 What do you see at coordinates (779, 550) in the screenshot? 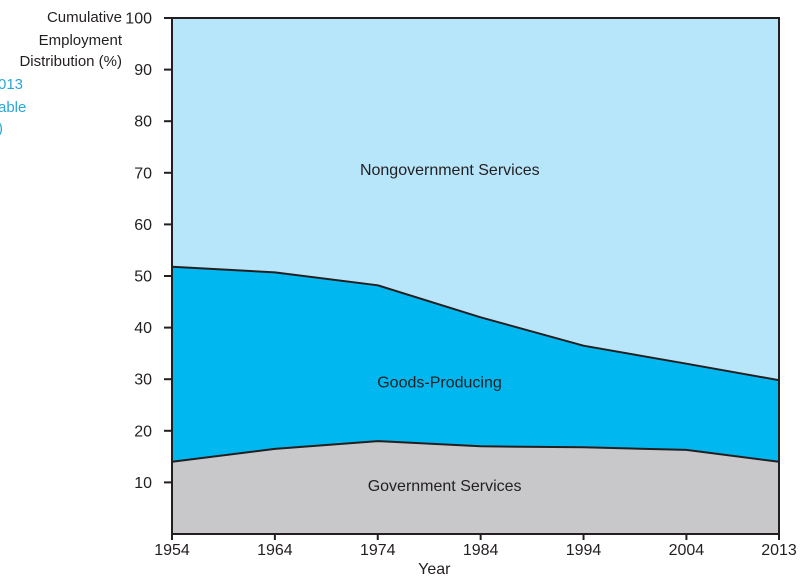
I see `x-tick-label: 2013` at bounding box center [779, 550].